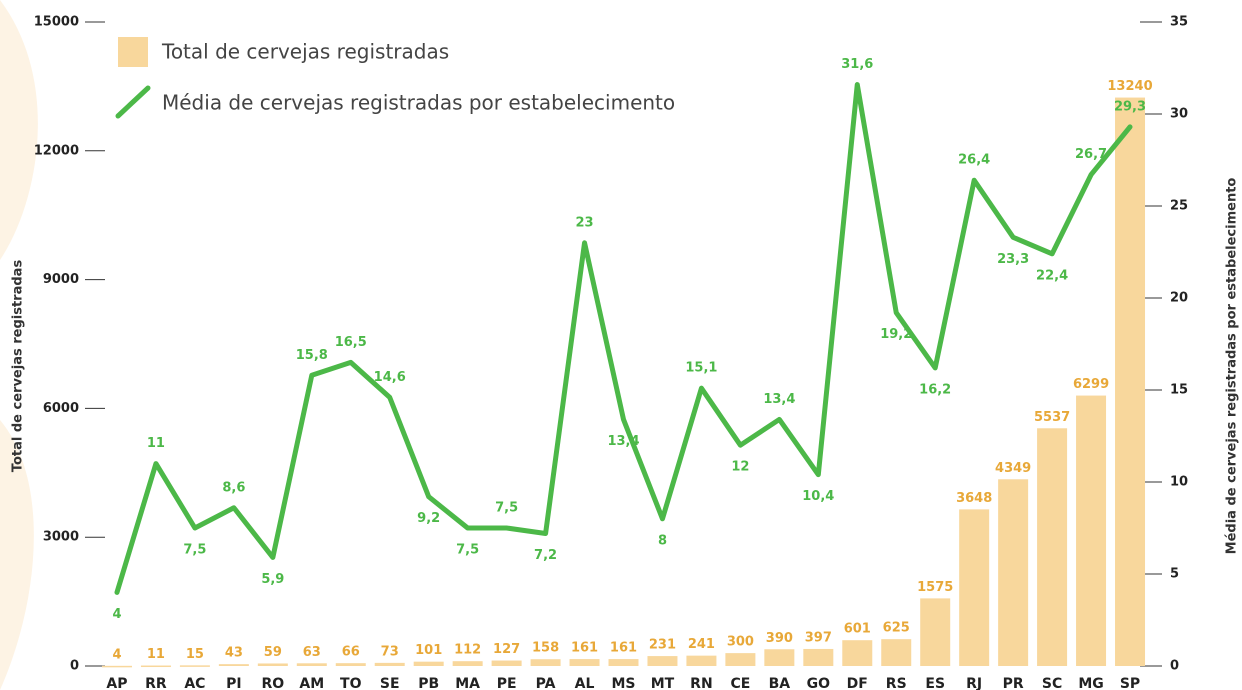 This screenshot has width=1242, height=690. What do you see at coordinates (390, 651) in the screenshot?
I see `bar-value-label: 73` at bounding box center [390, 651].